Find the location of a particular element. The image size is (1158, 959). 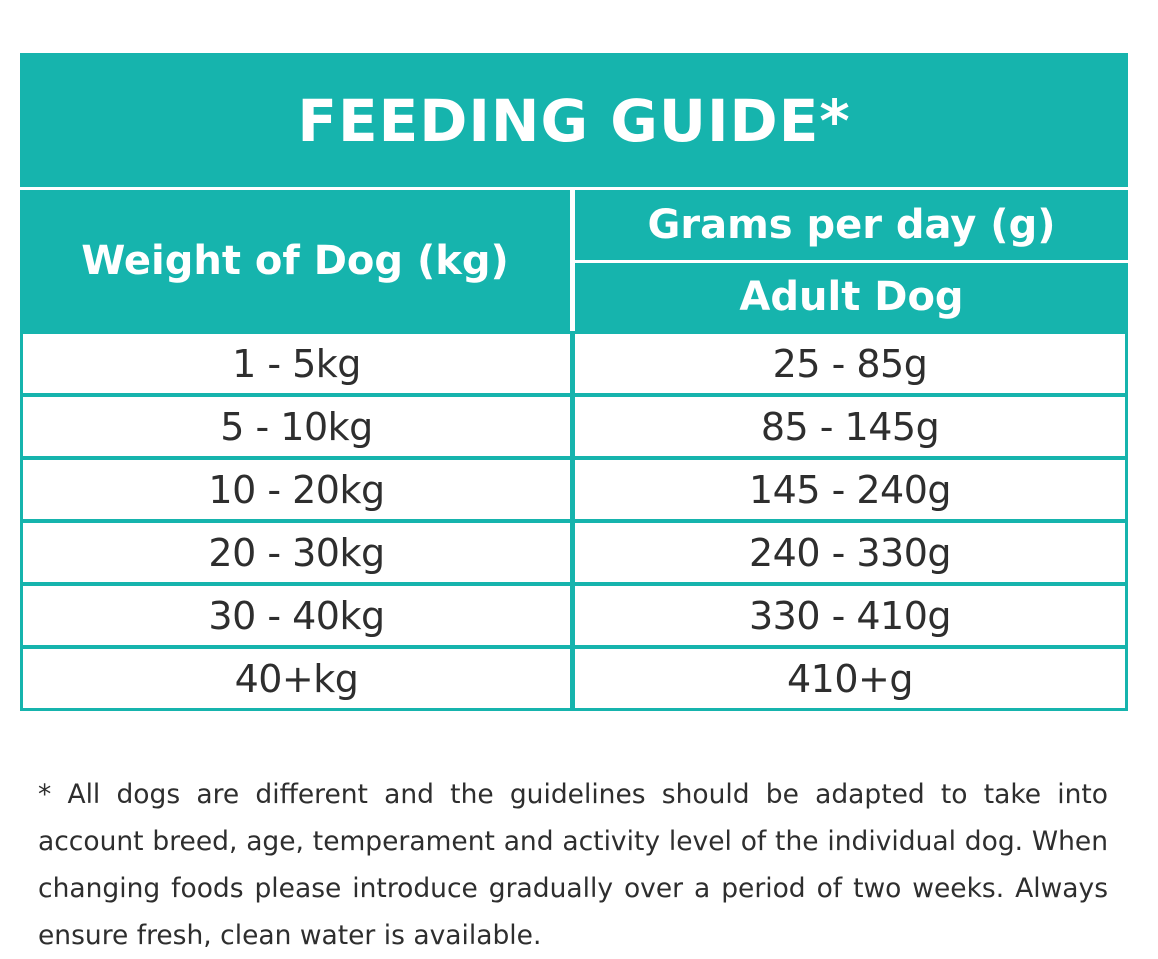

cell-weight: 30 - 40kg is located at coordinates (296, 615).